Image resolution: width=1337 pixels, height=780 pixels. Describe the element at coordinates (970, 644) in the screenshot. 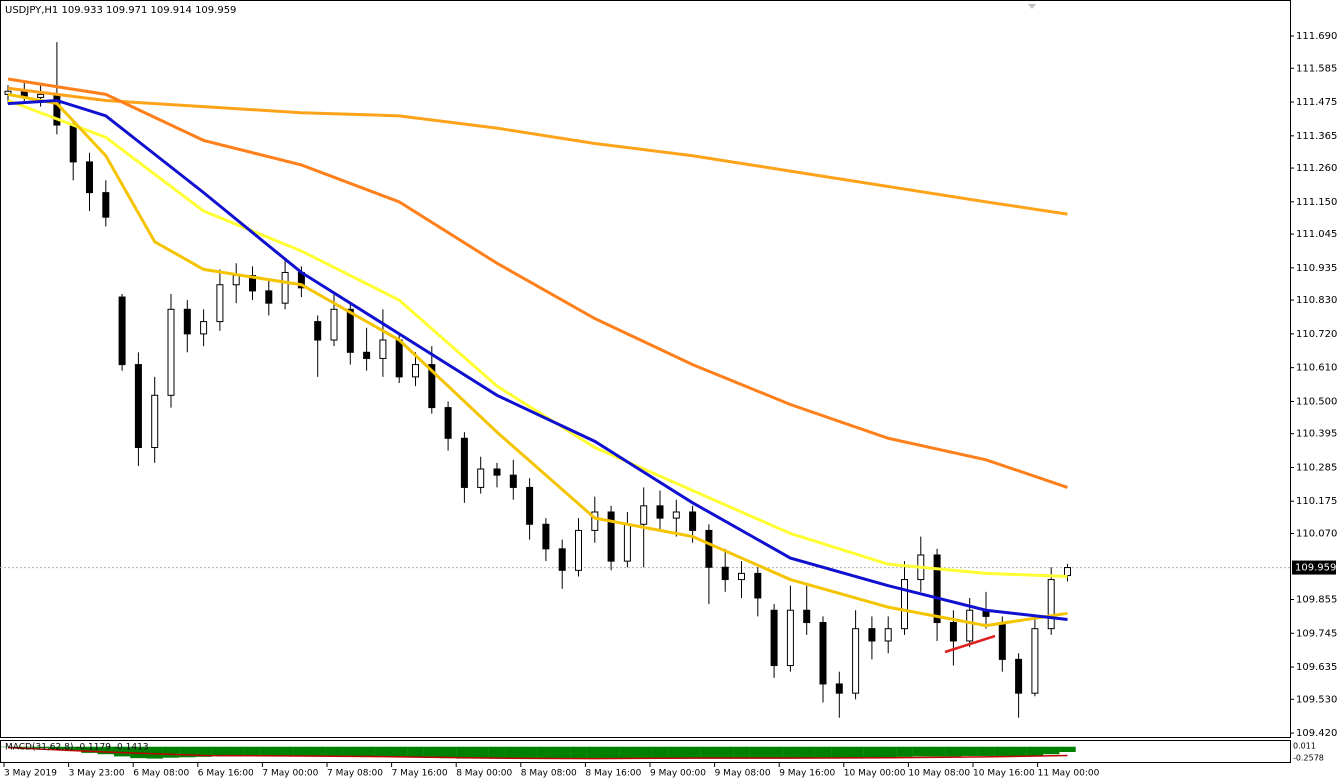

I see `annotation-line` at that location.